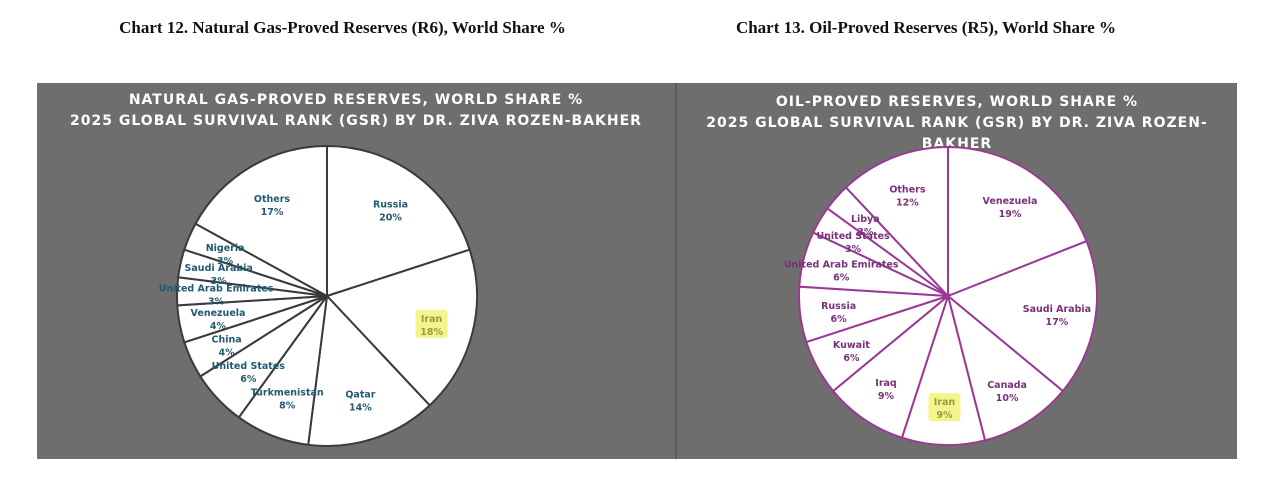 This screenshot has width=1282, height=478. Describe the element at coordinates (907, 203) in the screenshot. I see `slice-value-others: 12%` at that location.